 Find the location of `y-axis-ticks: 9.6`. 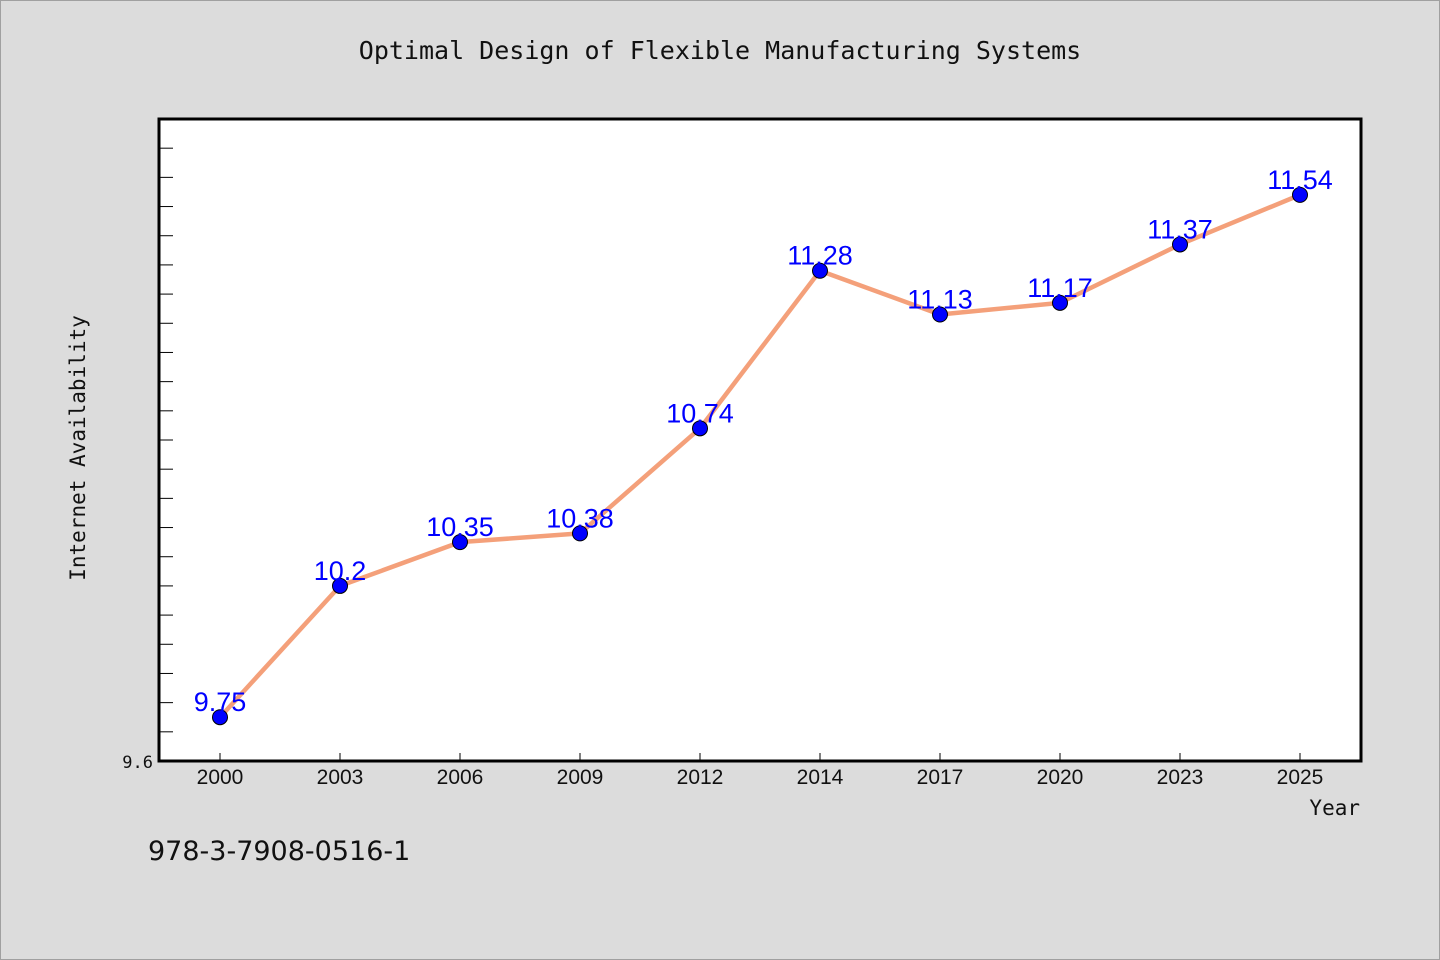

y-axis-ticks: 9.6 is located at coordinates (147, 460).